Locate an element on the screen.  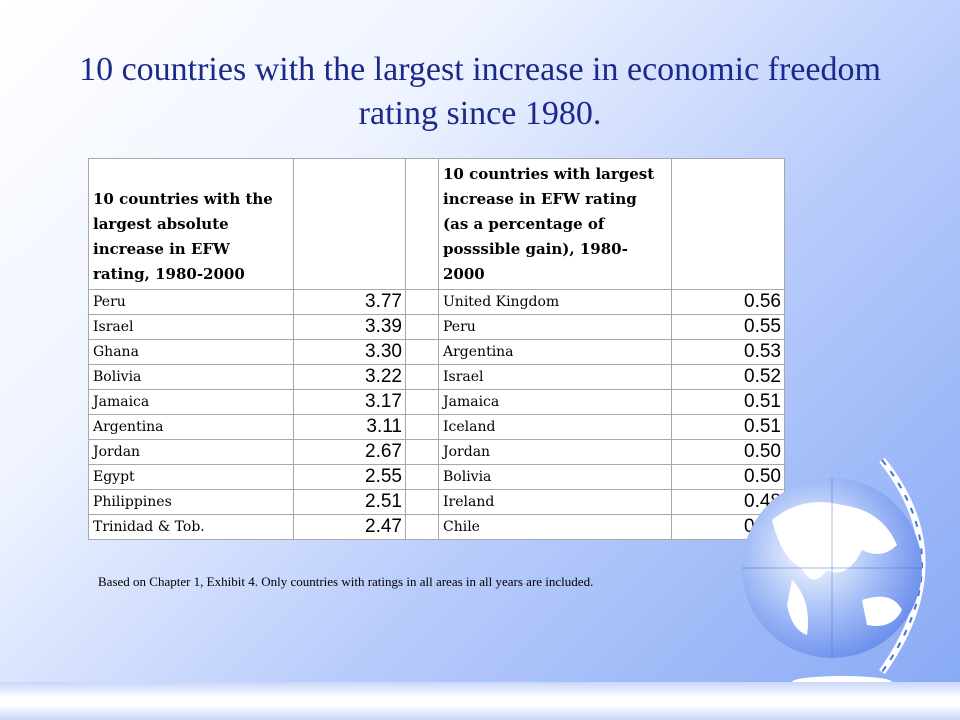
value-cell: 2.55 is located at coordinates (349, 477).